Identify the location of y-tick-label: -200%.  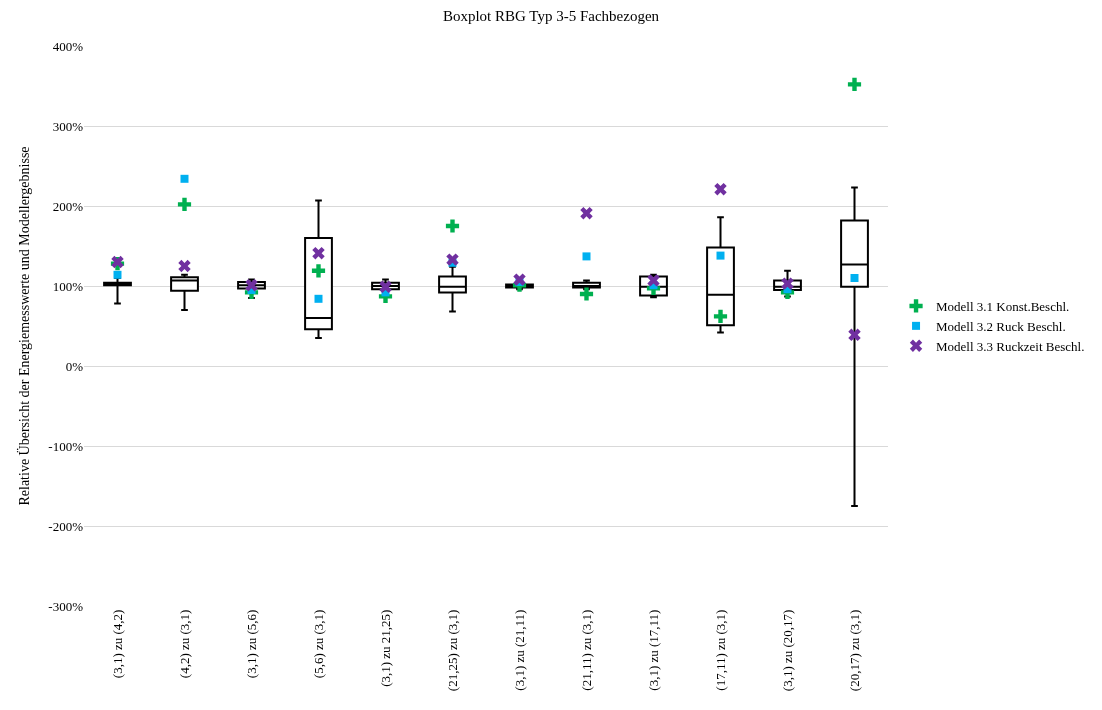
(66, 526).